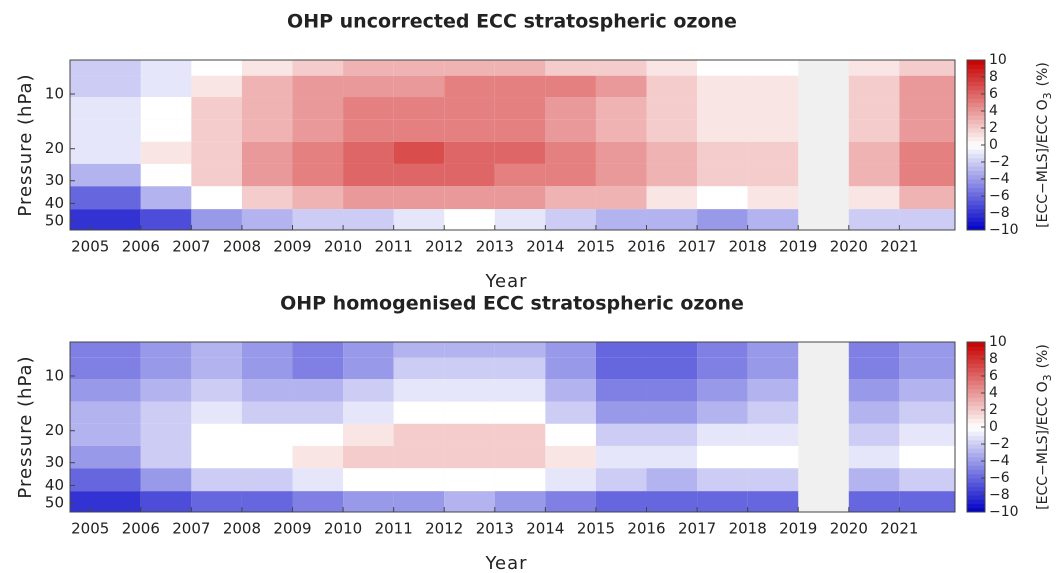 The image size is (1058, 573). Describe the element at coordinates (999, 196) in the screenshot. I see `colorbar-tick-label: −6` at that location.